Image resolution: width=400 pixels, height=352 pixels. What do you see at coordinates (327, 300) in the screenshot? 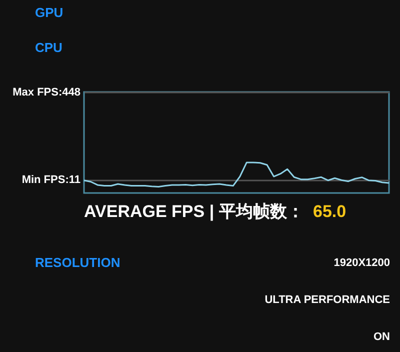
I see `text: ULTRA PERFORMANCE` at bounding box center [327, 300].